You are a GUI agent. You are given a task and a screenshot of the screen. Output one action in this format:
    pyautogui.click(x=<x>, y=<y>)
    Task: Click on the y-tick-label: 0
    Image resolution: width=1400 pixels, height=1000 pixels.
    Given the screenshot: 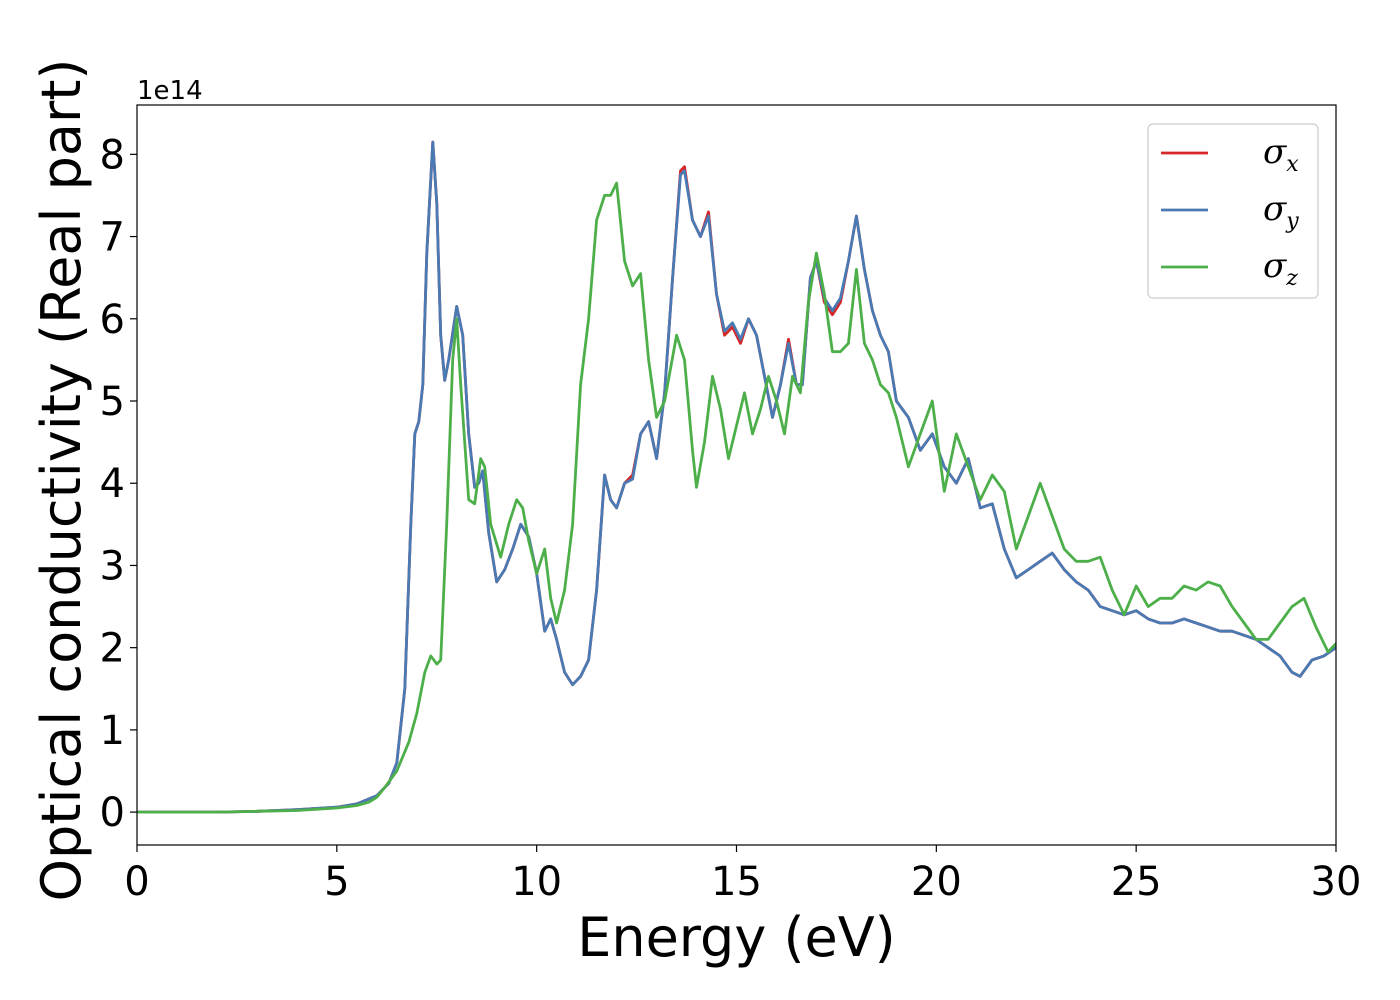 What is the action you would take?
    pyautogui.click(x=112, y=813)
    